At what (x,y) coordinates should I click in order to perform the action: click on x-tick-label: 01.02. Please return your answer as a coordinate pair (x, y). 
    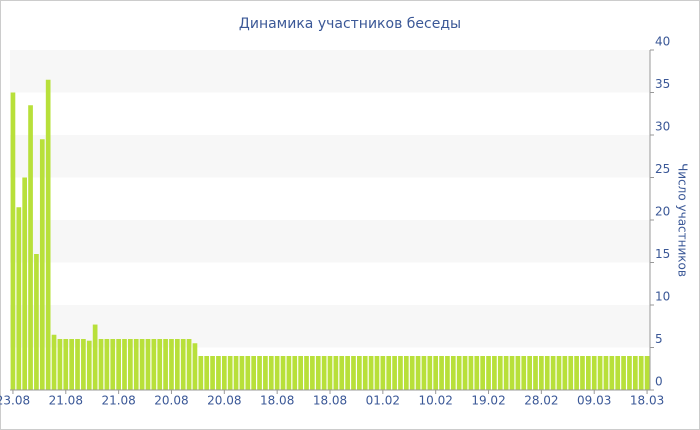
    Looking at the image, I should click on (383, 401).